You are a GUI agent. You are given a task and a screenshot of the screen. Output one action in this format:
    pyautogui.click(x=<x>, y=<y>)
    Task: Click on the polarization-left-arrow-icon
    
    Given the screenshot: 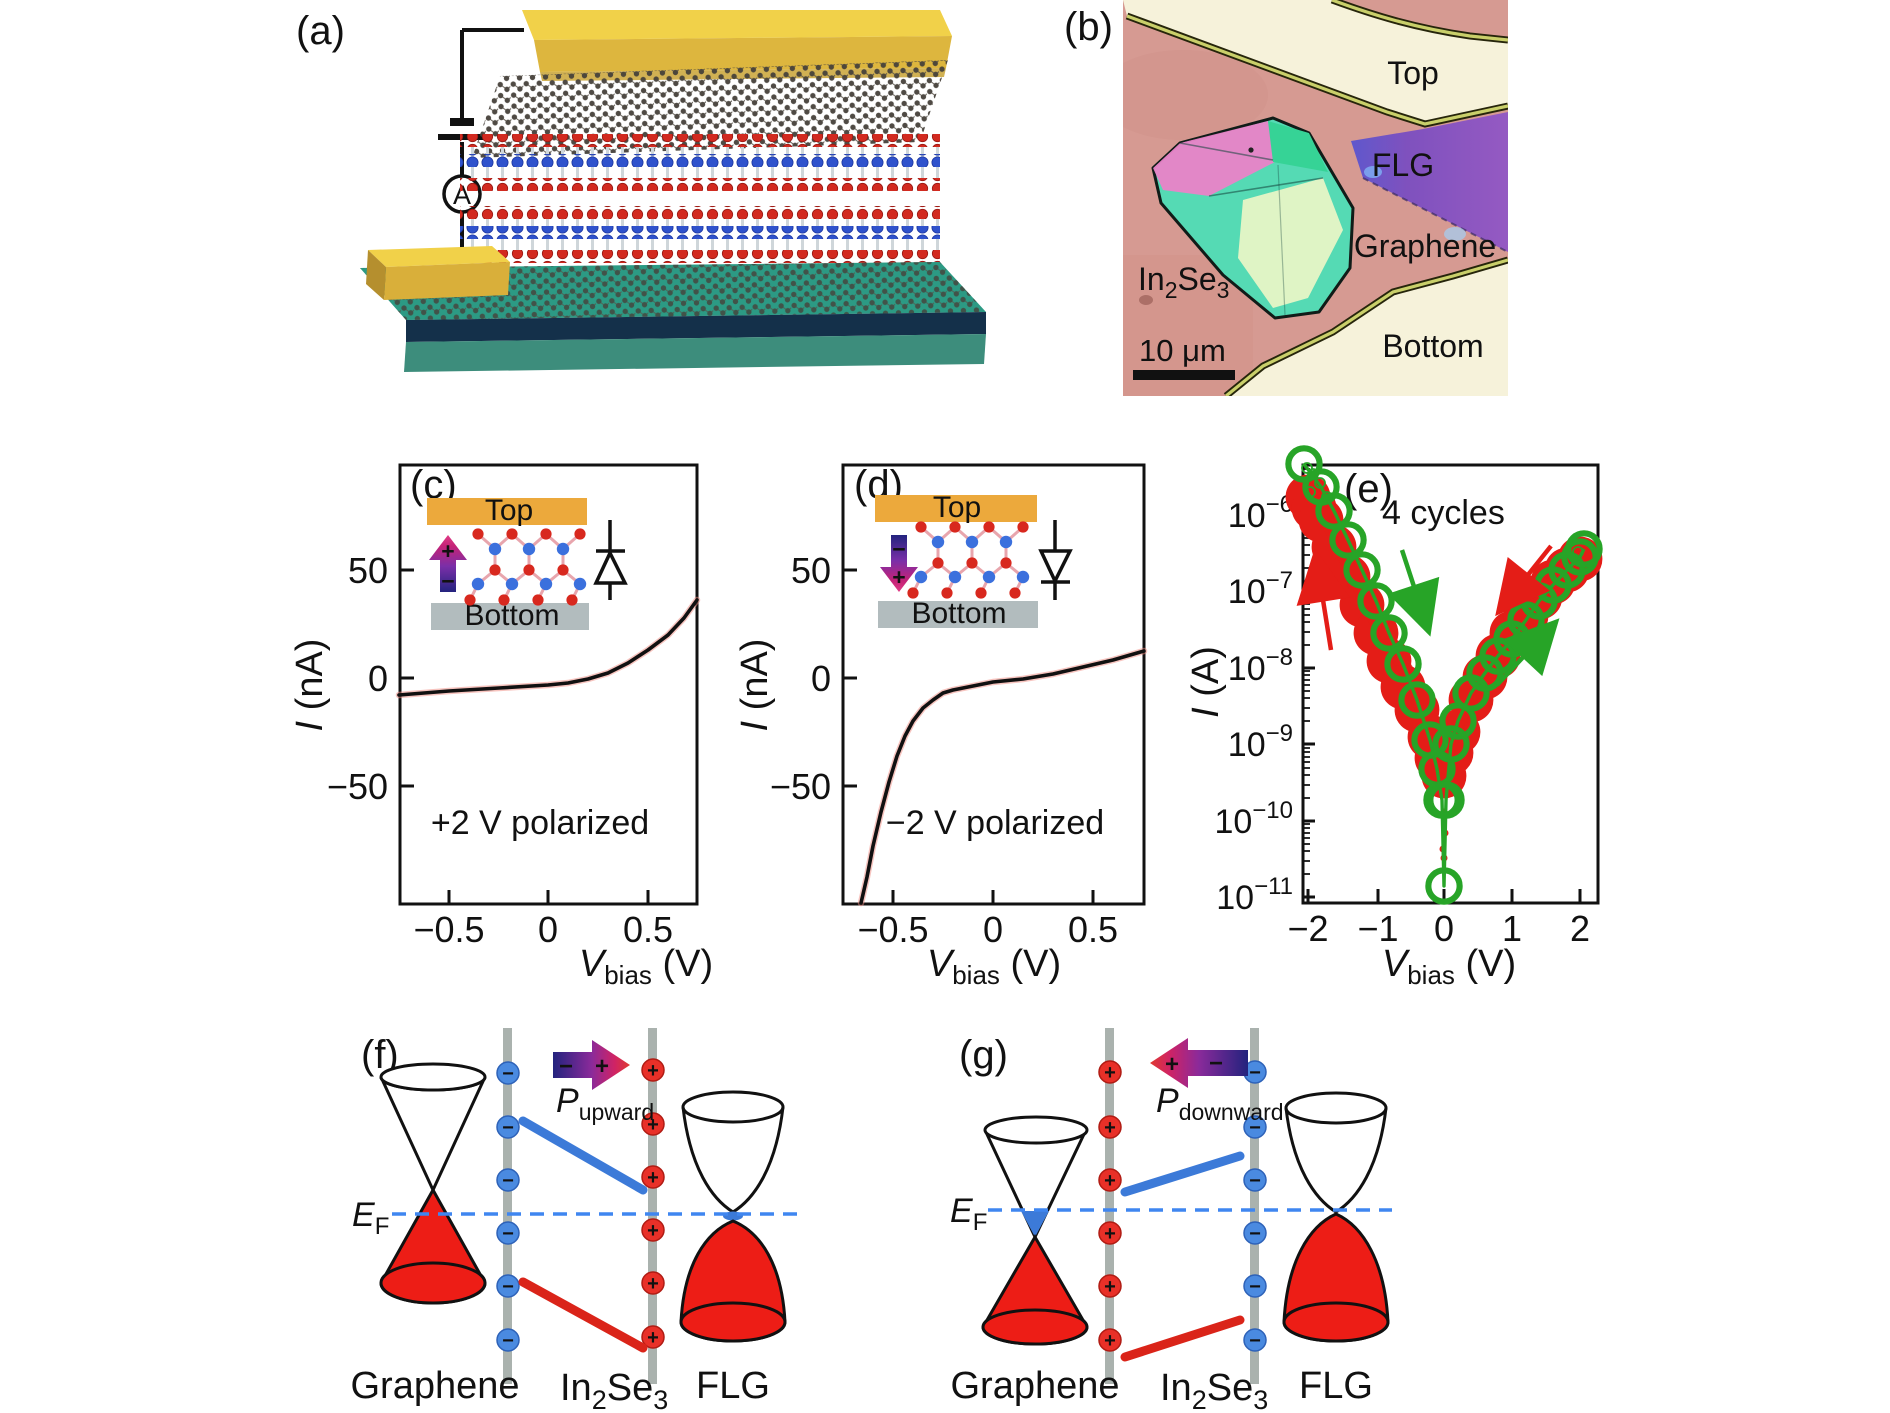 What is the action you would take?
    pyautogui.click(x=1199, y=1063)
    